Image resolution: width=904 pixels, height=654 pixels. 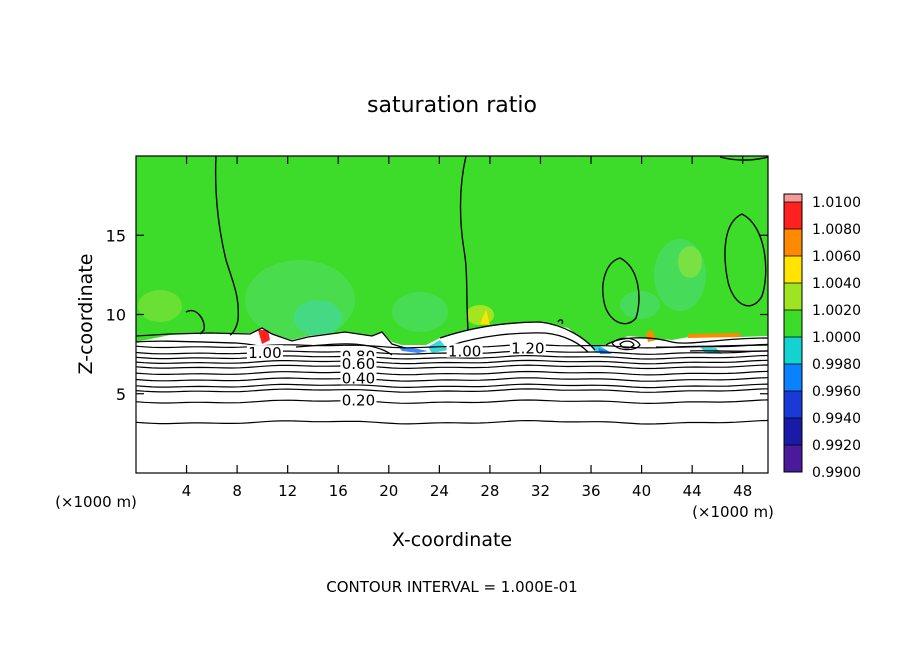 What do you see at coordinates (836, 284) in the screenshot?
I see `colorbar-label: 1.0040` at bounding box center [836, 284].